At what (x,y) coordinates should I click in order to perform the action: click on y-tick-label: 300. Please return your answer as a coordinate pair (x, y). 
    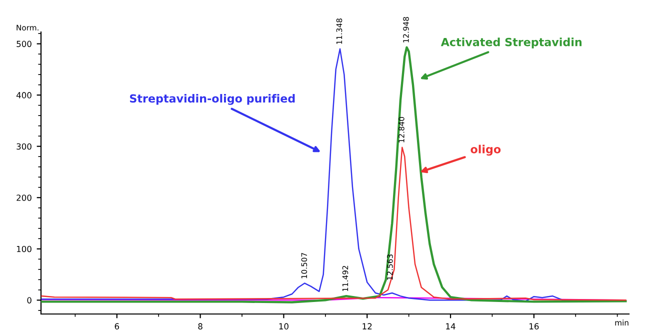
    Looking at the image, I should click on (24, 146).